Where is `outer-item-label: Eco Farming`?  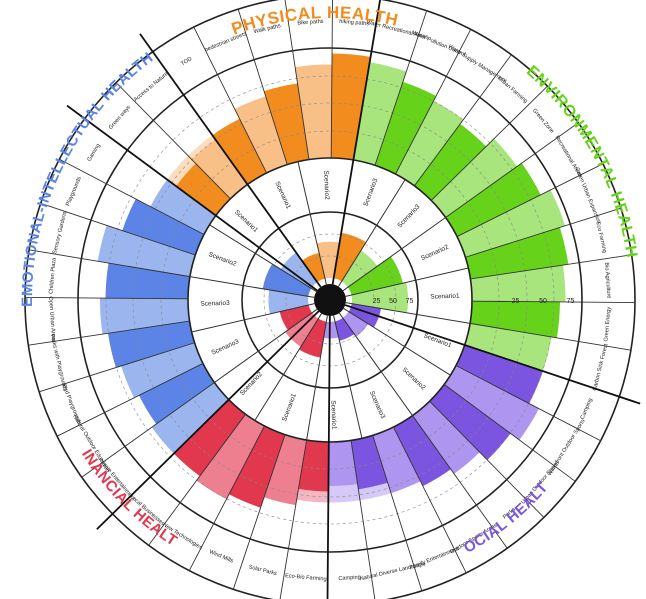 outer-item-label: Eco Farming is located at coordinates (600, 237).